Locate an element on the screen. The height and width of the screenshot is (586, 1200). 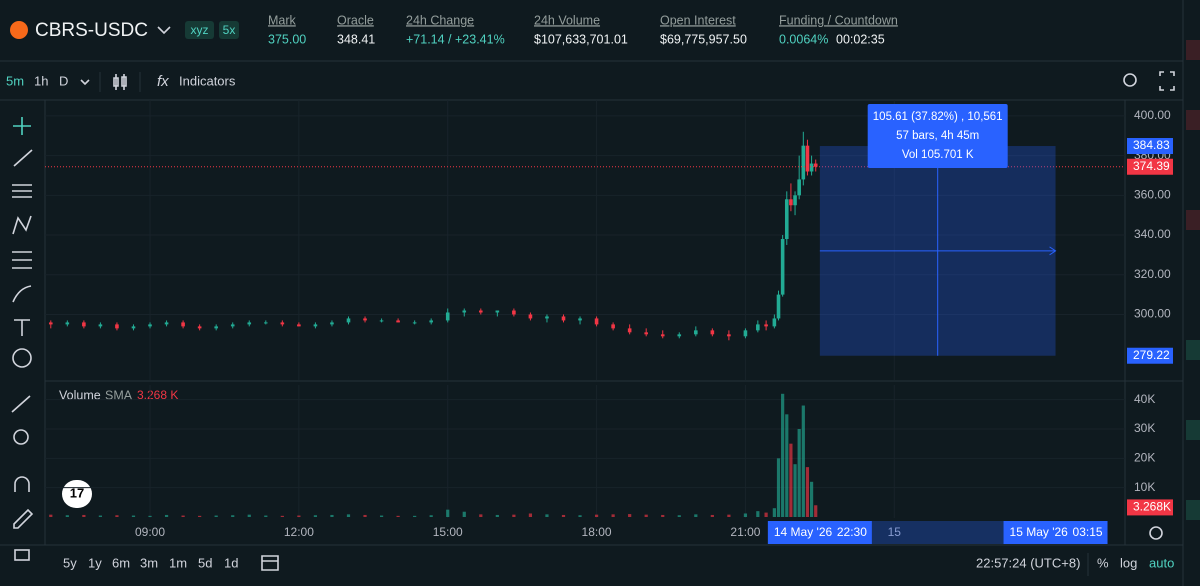
range-button: 1m is located at coordinates (178, 562).